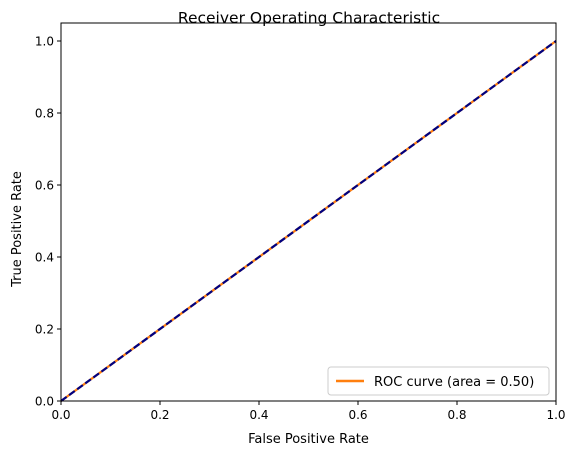 The height and width of the screenshot is (455, 578). Describe the element at coordinates (44, 258) in the screenshot. I see `y-tick-label: 0.4` at that location.